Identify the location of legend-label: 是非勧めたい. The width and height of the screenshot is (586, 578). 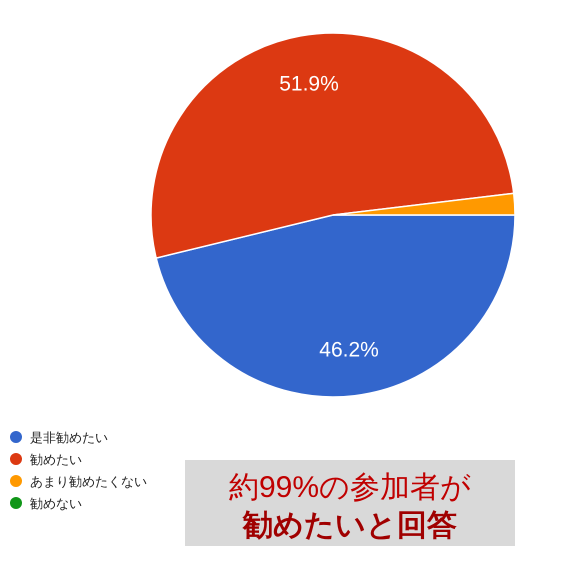
(69, 437).